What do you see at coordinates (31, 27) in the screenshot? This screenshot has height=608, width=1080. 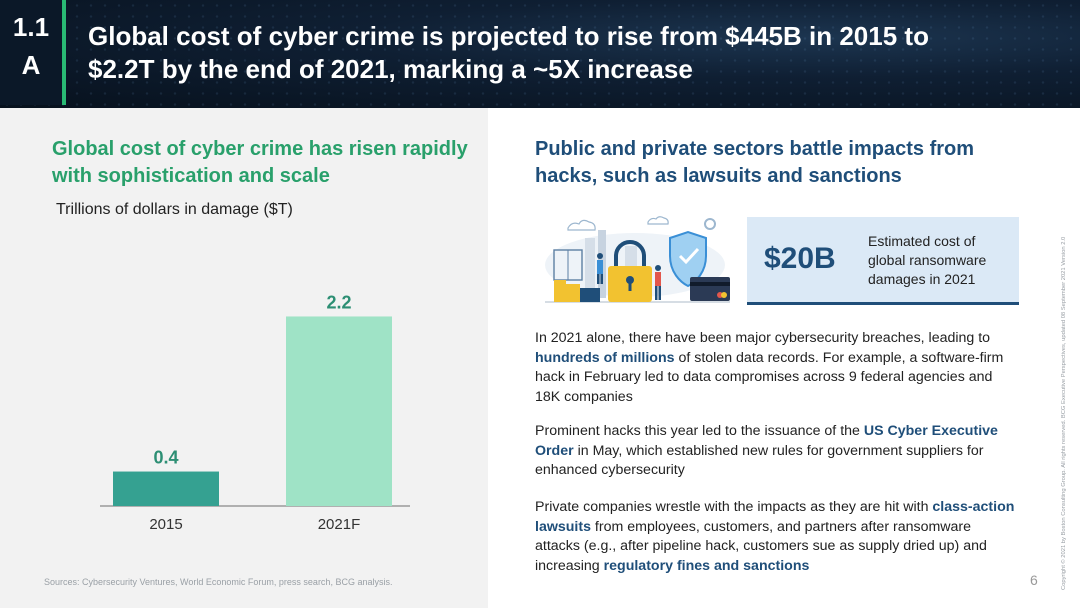 I see `section-number: 1.1` at bounding box center [31, 27].